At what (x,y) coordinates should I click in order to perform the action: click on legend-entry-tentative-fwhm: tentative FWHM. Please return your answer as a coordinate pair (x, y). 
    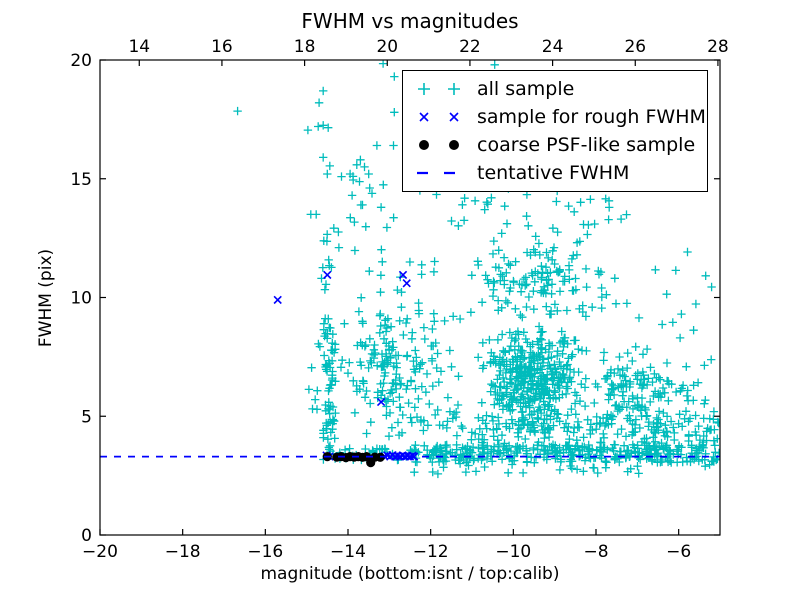
    Looking at the image, I should click on (556, 173).